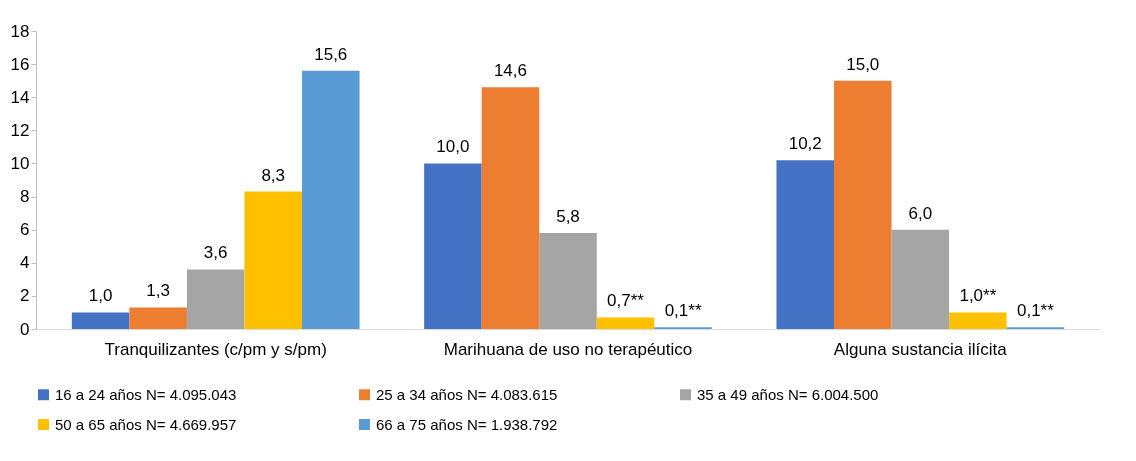  What do you see at coordinates (626, 301) in the screenshot?
I see `data-label: 0,7**` at bounding box center [626, 301].